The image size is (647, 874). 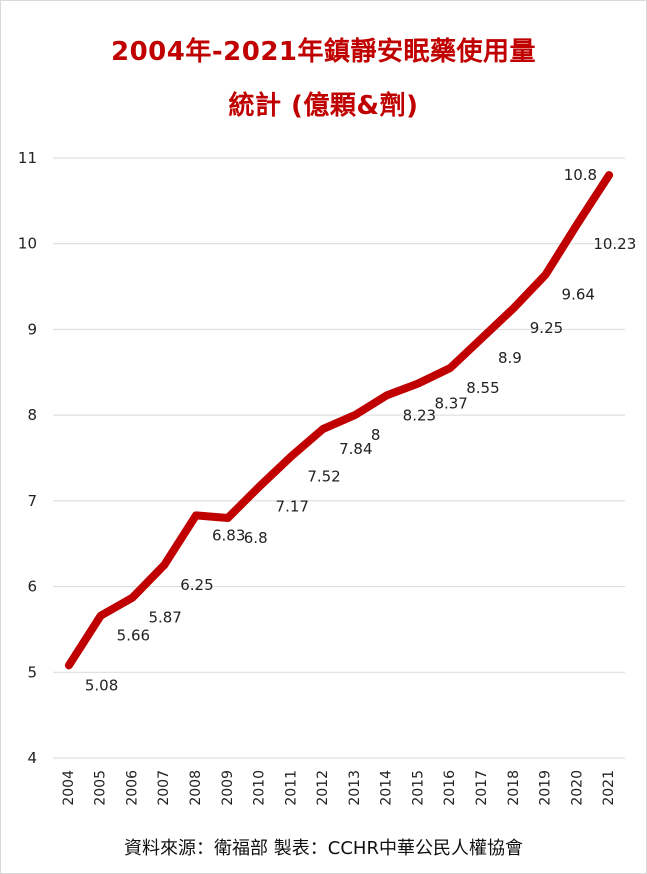 What do you see at coordinates (196, 788) in the screenshot?
I see `x-tick-label: 2008` at bounding box center [196, 788].